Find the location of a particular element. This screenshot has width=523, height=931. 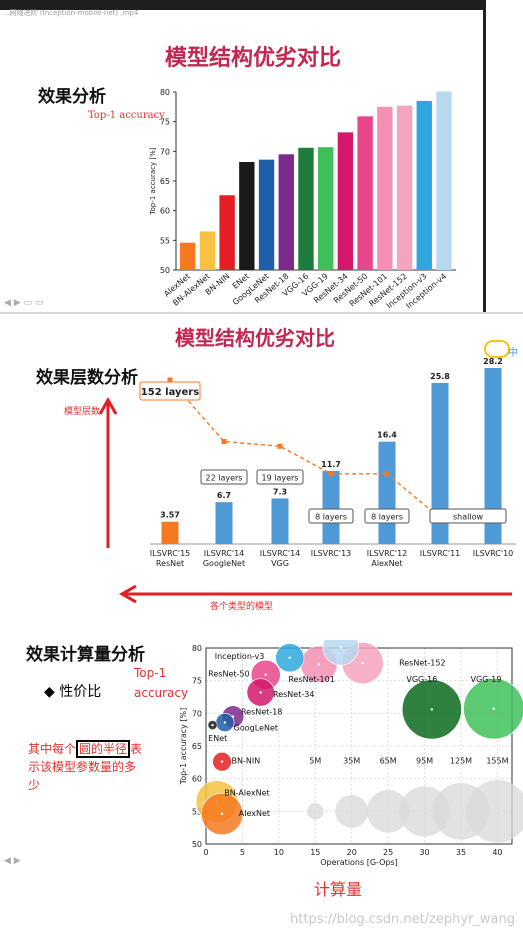

y-axis-label: Top-1 accuracy [%] is located at coordinates (153, 181).